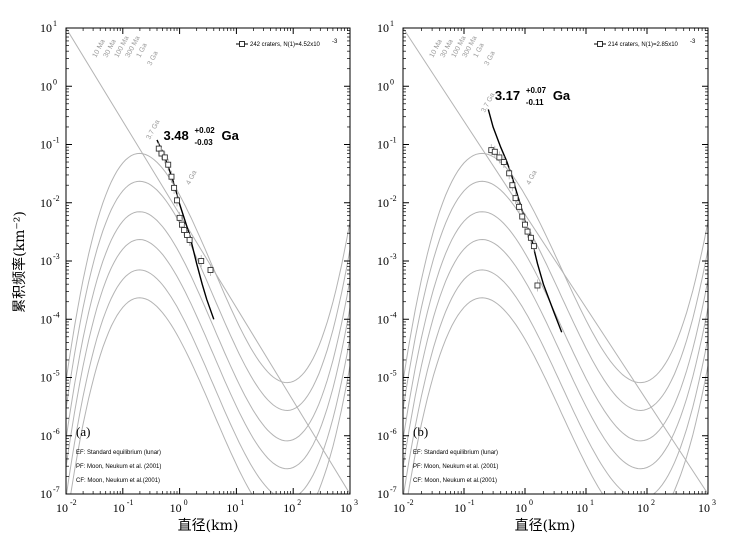 The image size is (730, 550). I want to click on x-tick-exp-a-1: -1, so click(130, 502).